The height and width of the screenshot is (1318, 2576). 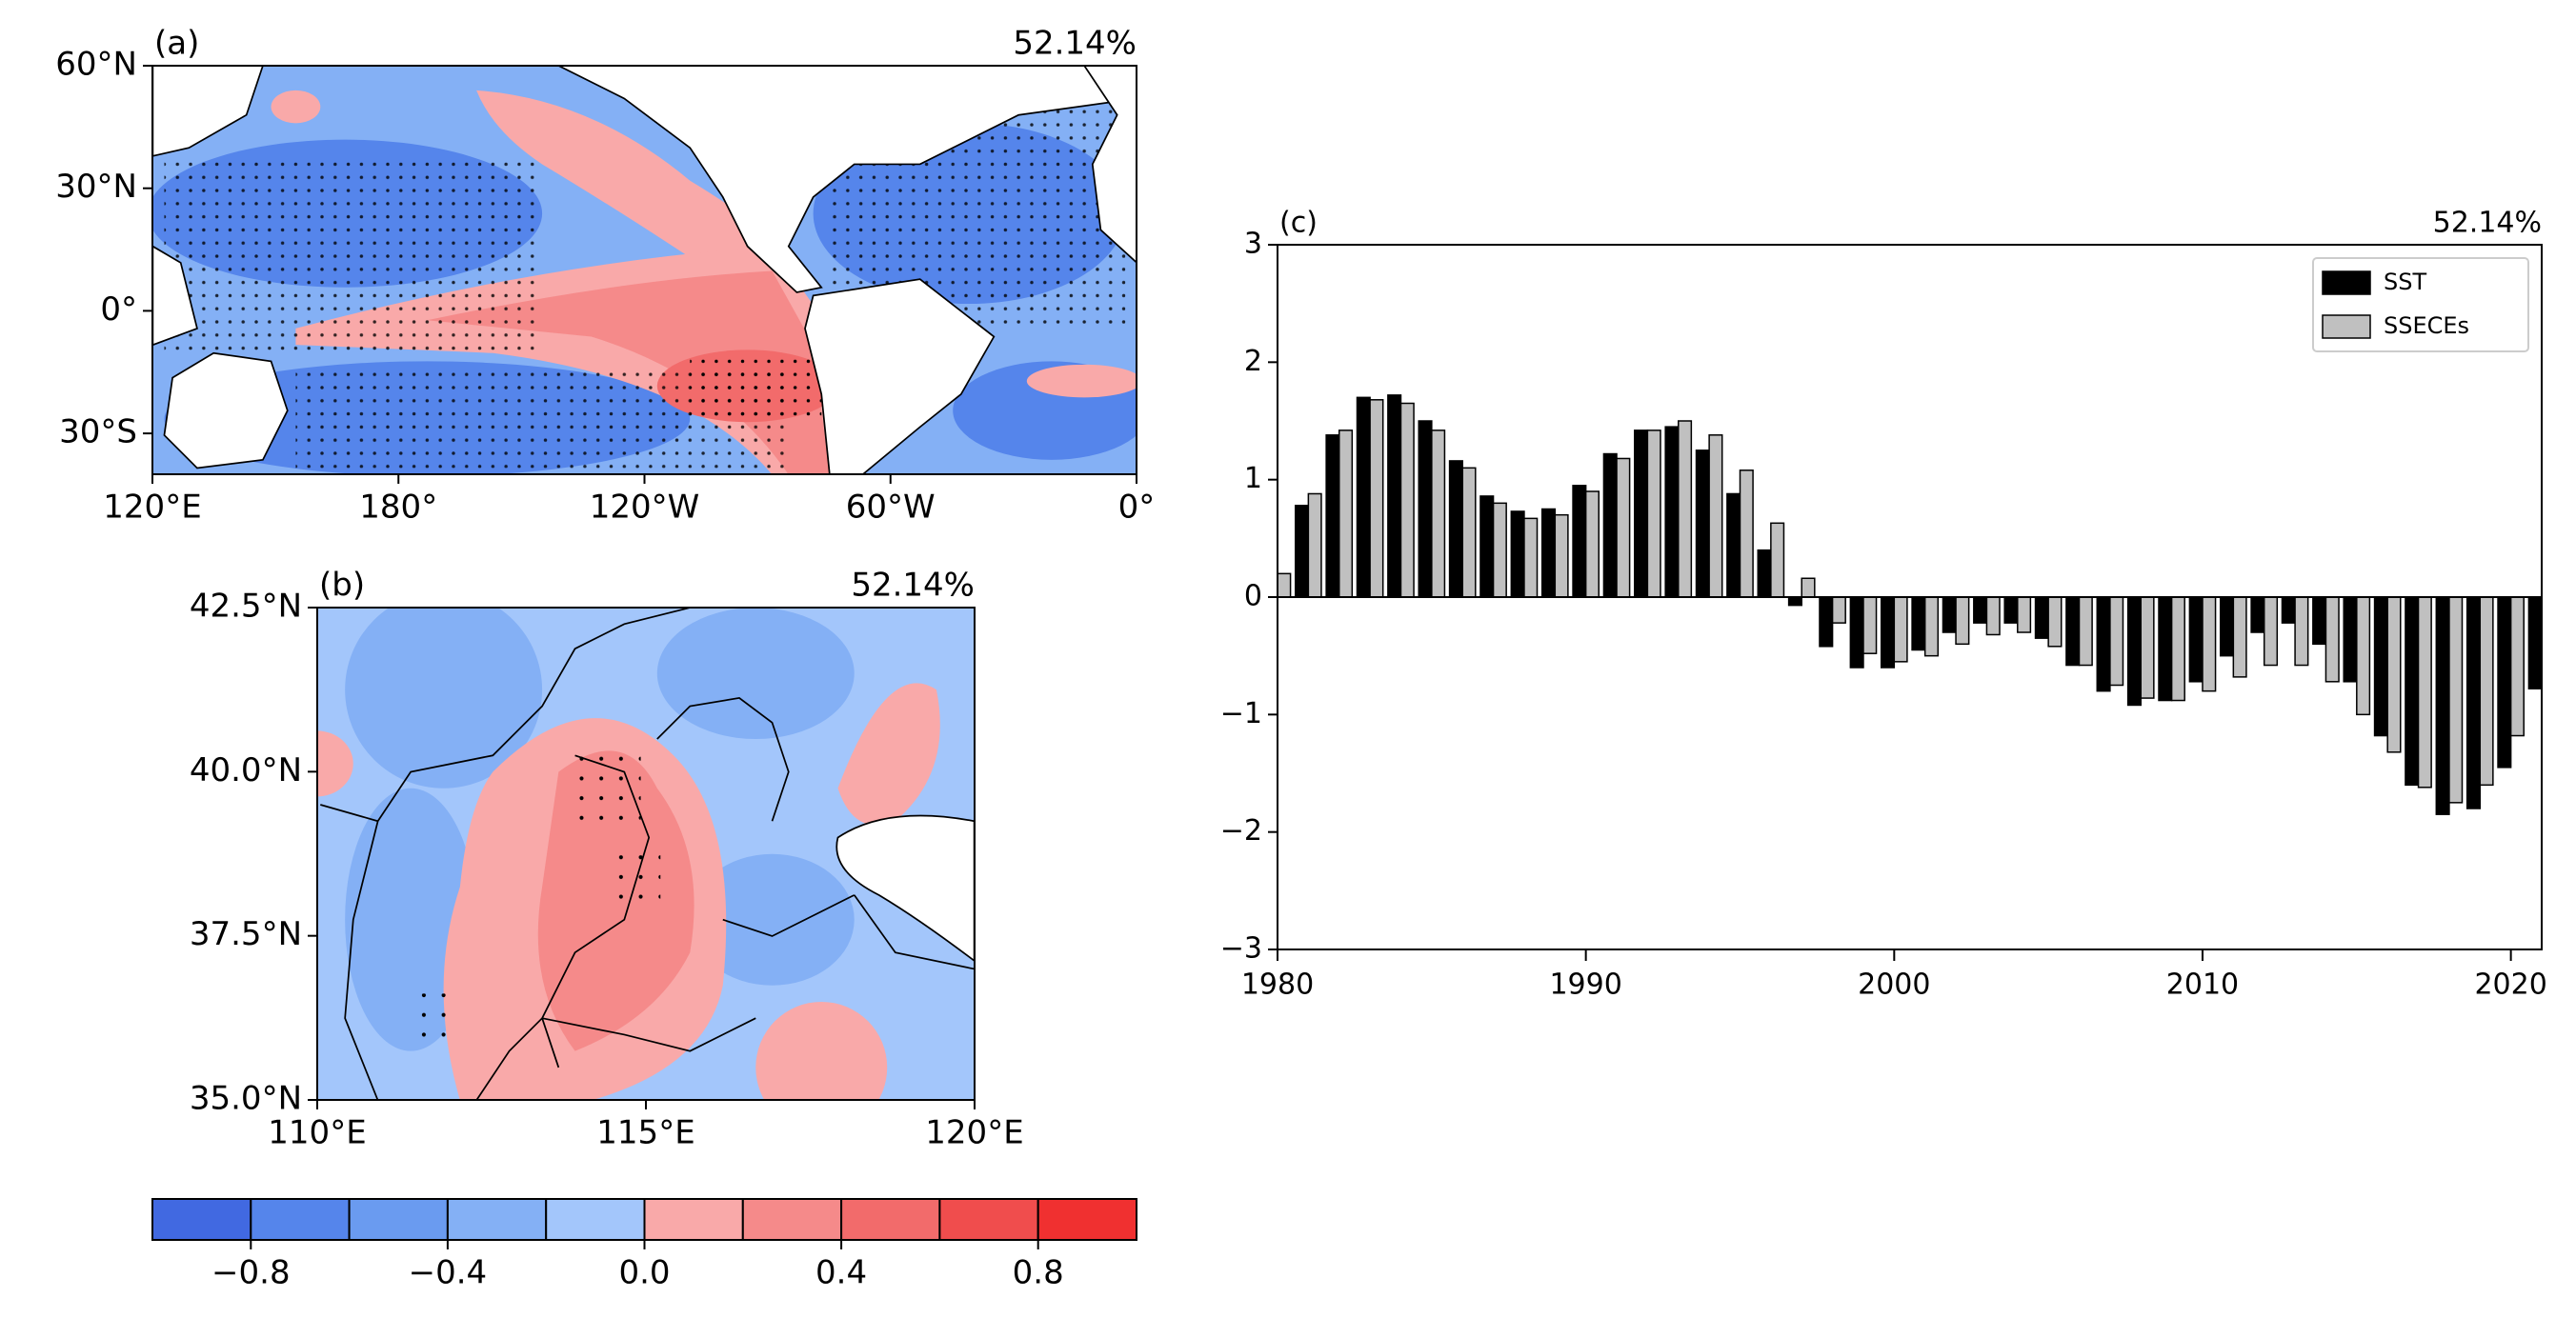 What do you see at coordinates (1277, 985) in the screenshot?
I see `x-tick-label: 1980` at bounding box center [1277, 985].